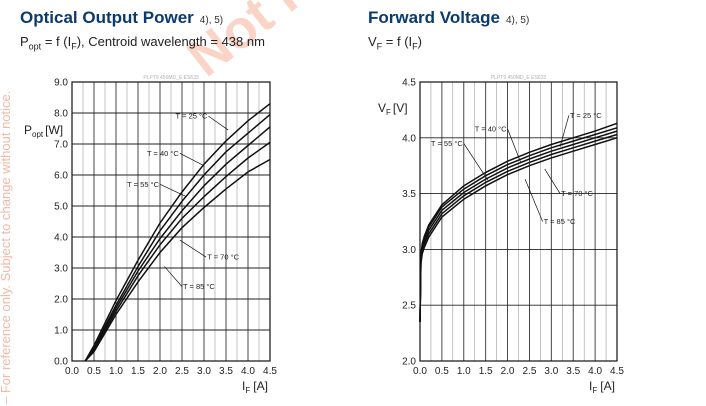 The height and width of the screenshot is (406, 706). What do you see at coordinates (160, 371) in the screenshot?
I see `power-xtick-label: 2.0` at bounding box center [160, 371].